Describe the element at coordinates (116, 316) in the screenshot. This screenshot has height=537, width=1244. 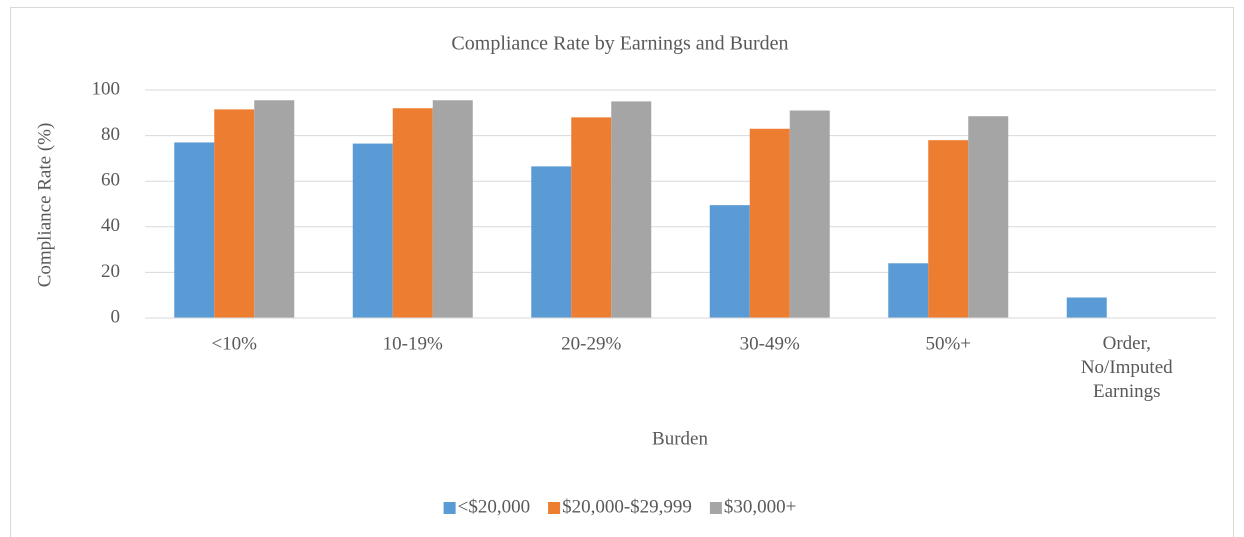
I see `y-tick-label: 0` at that location.